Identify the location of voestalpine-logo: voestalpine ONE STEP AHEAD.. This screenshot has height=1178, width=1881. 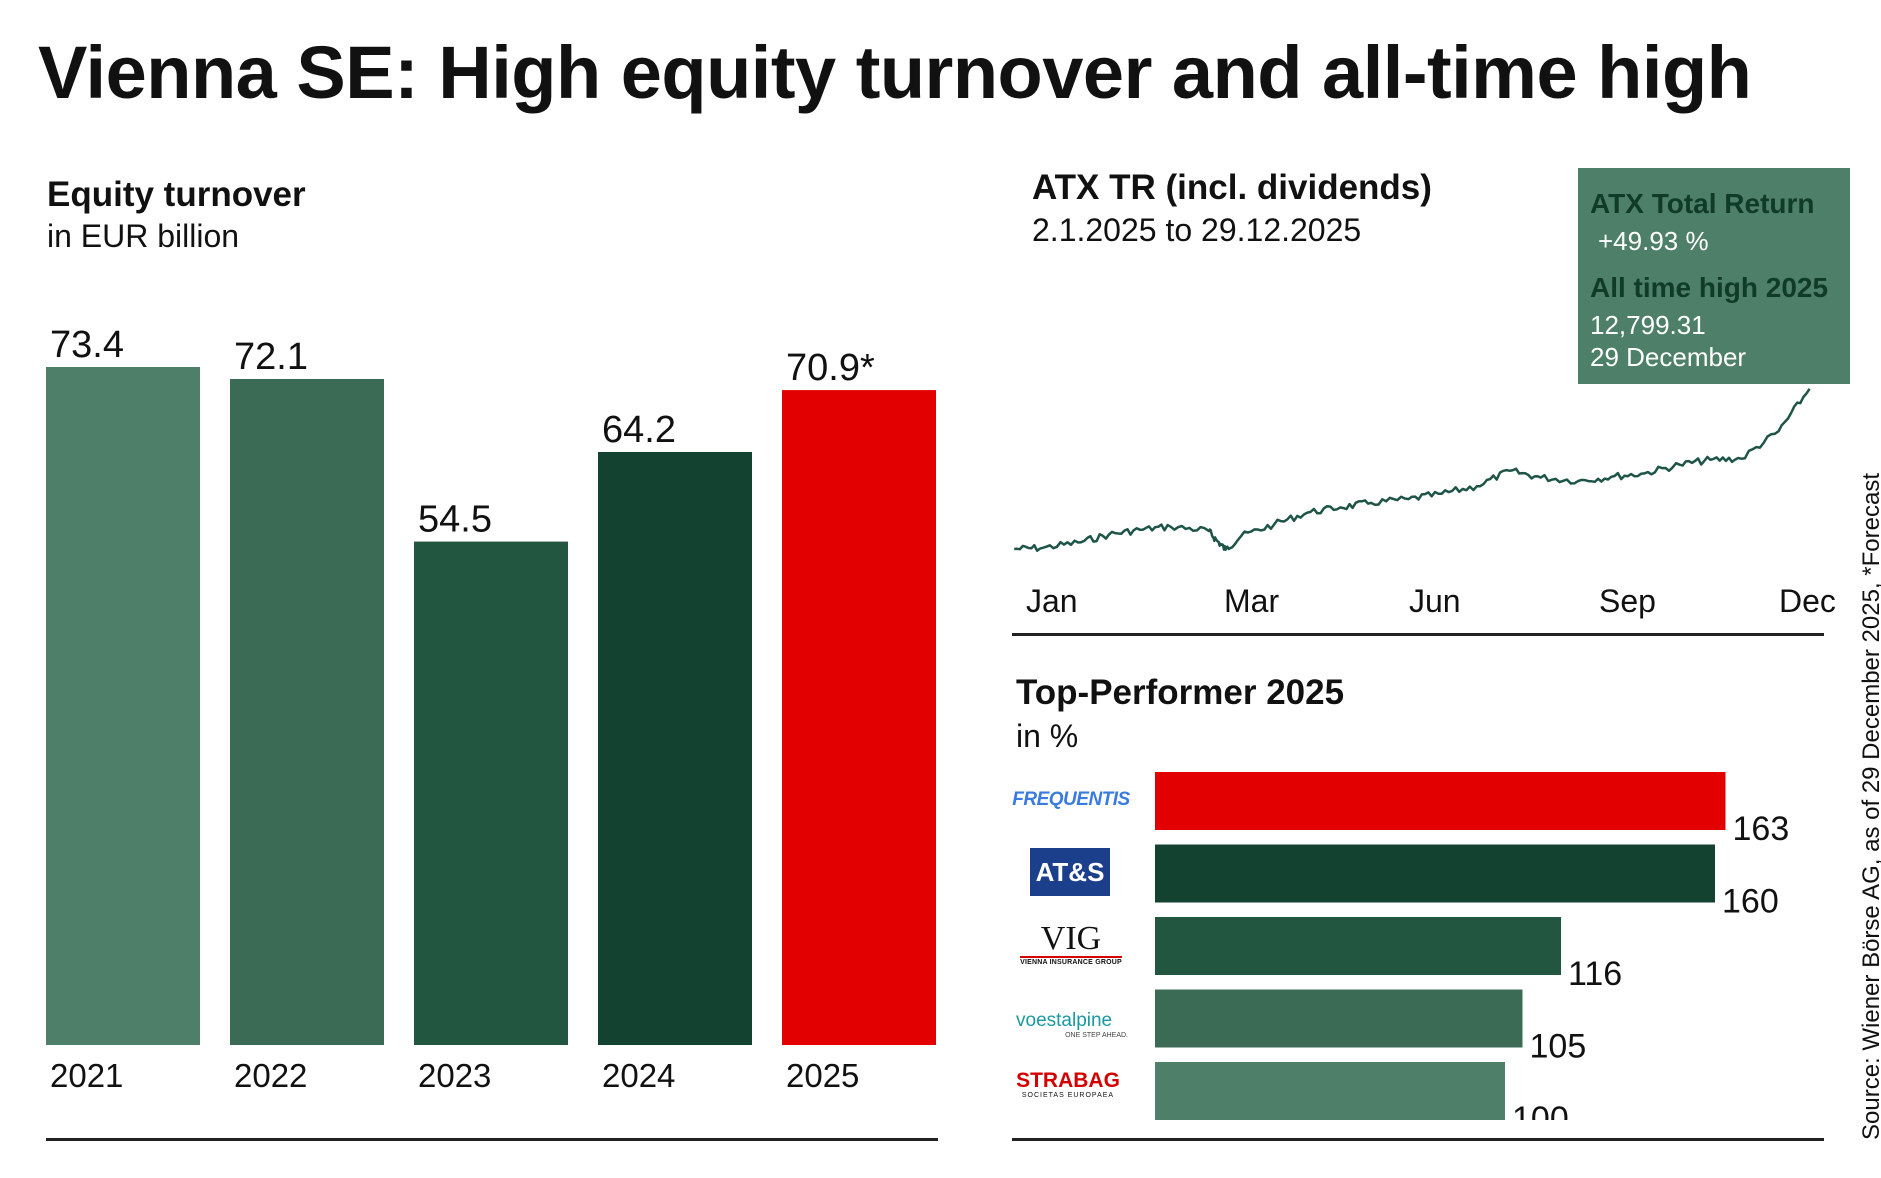
(1072, 1024).